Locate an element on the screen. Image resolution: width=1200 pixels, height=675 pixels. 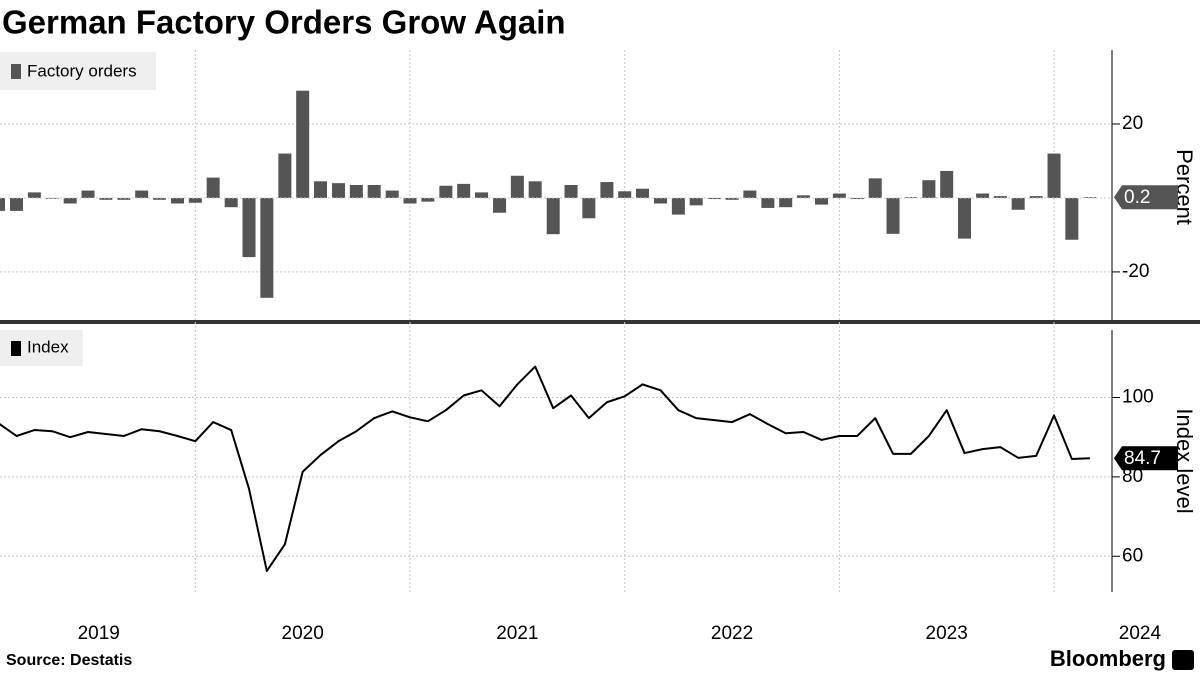
legend-label: Index is located at coordinates (48, 346).